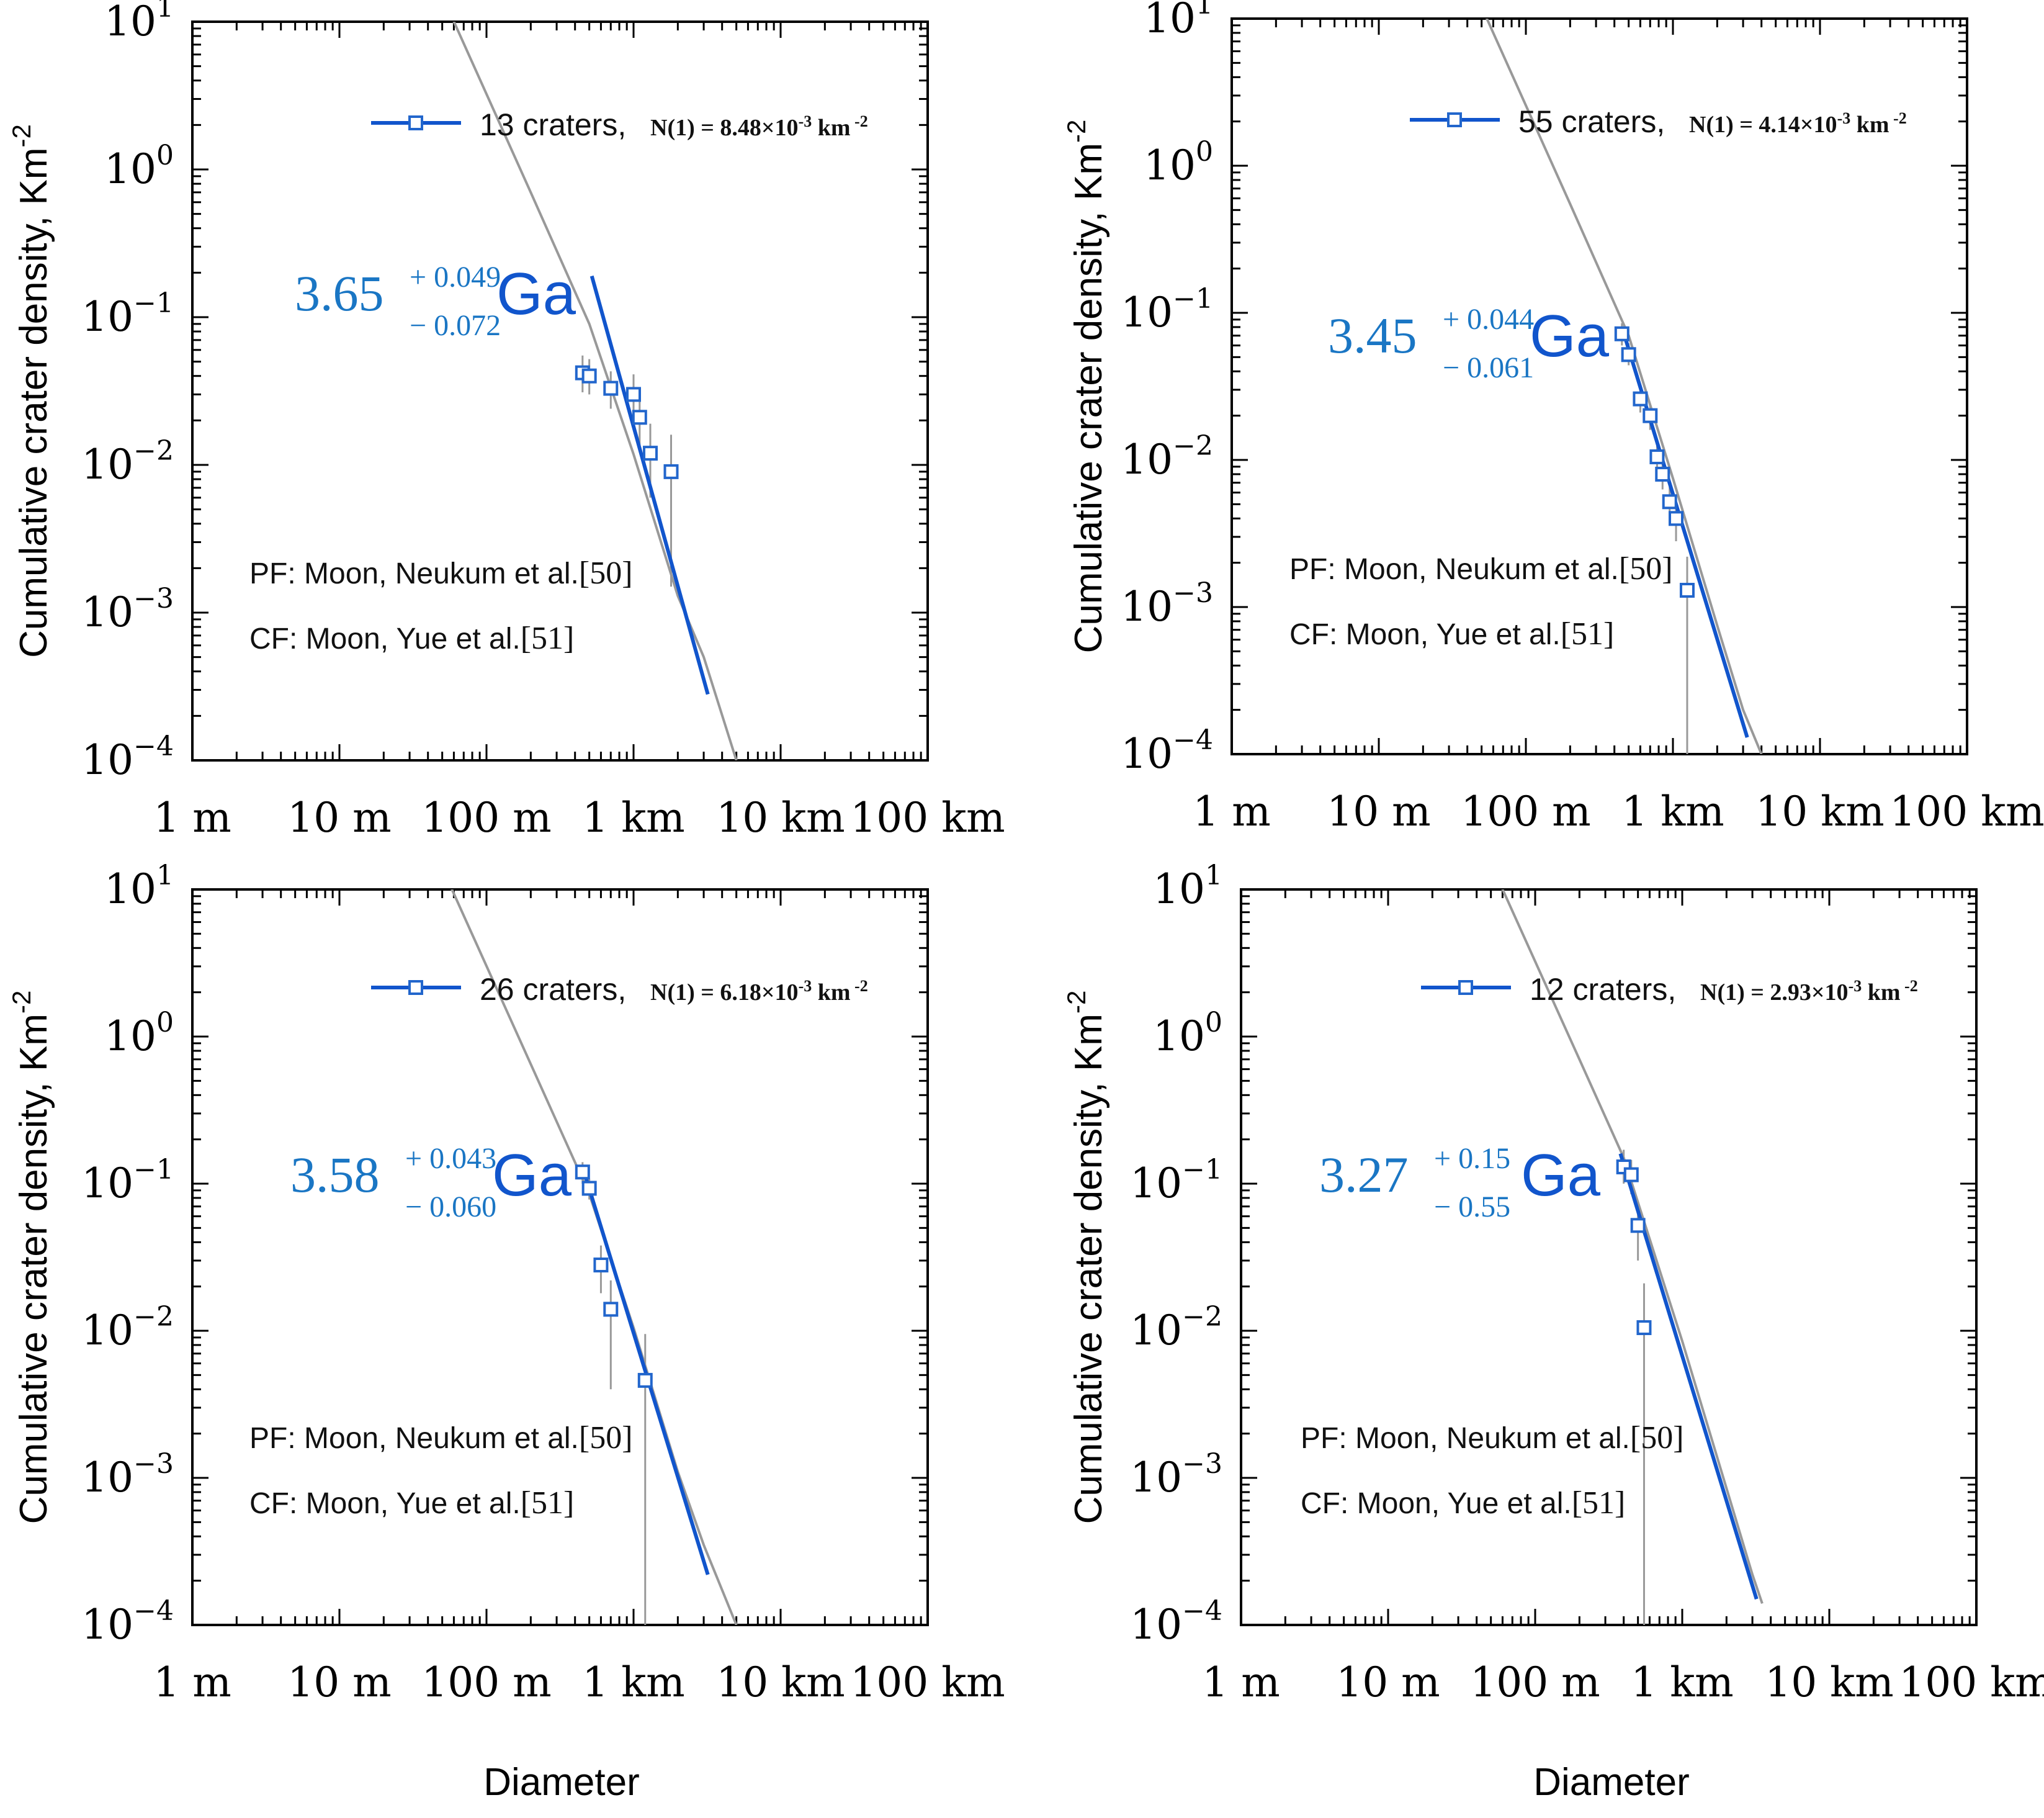 The width and height of the screenshot is (2044, 1818). What do you see at coordinates (192, 818) in the screenshot?
I see `x-tick-label: 1 m` at bounding box center [192, 818].